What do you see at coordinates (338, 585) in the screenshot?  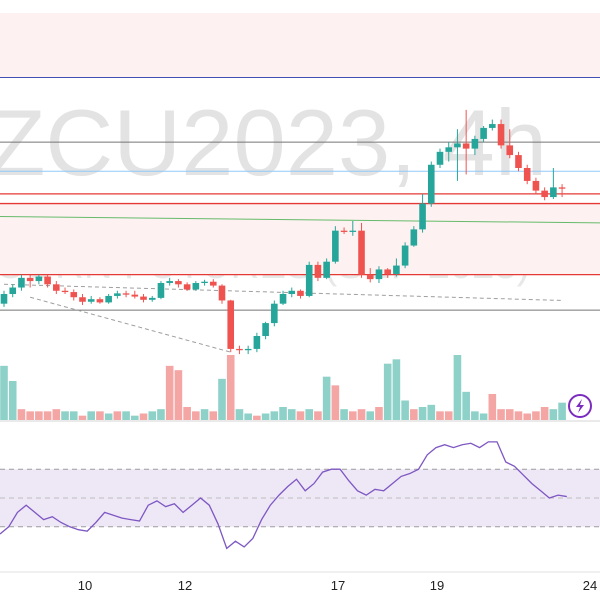 I see `x-tick-label: 17` at bounding box center [338, 585].